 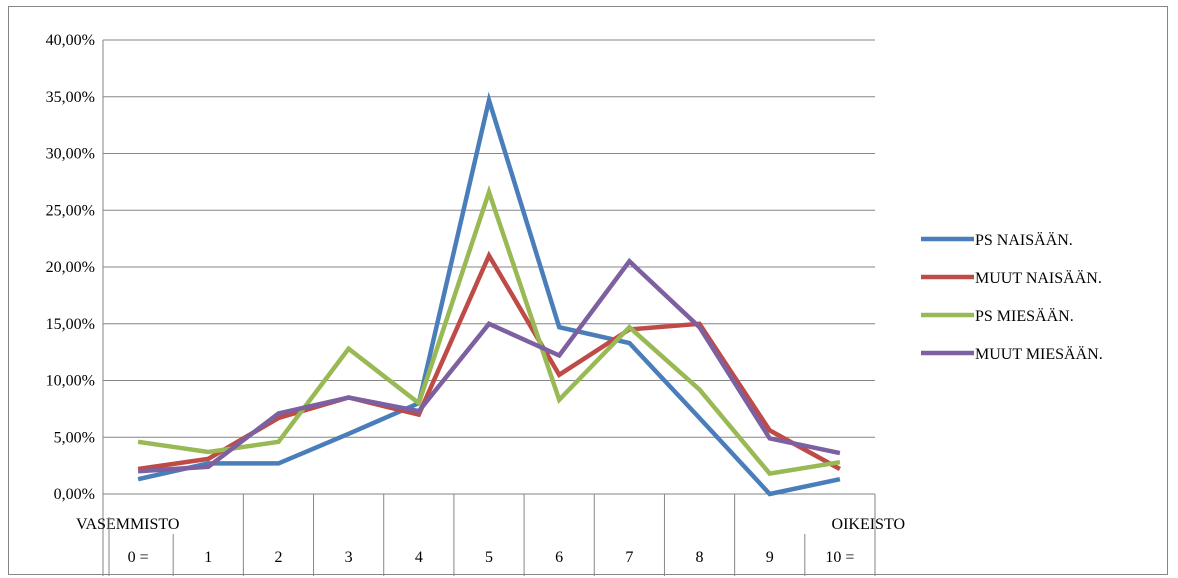 What do you see at coordinates (349, 557) in the screenshot?
I see `x-tick-label: 3` at bounding box center [349, 557].